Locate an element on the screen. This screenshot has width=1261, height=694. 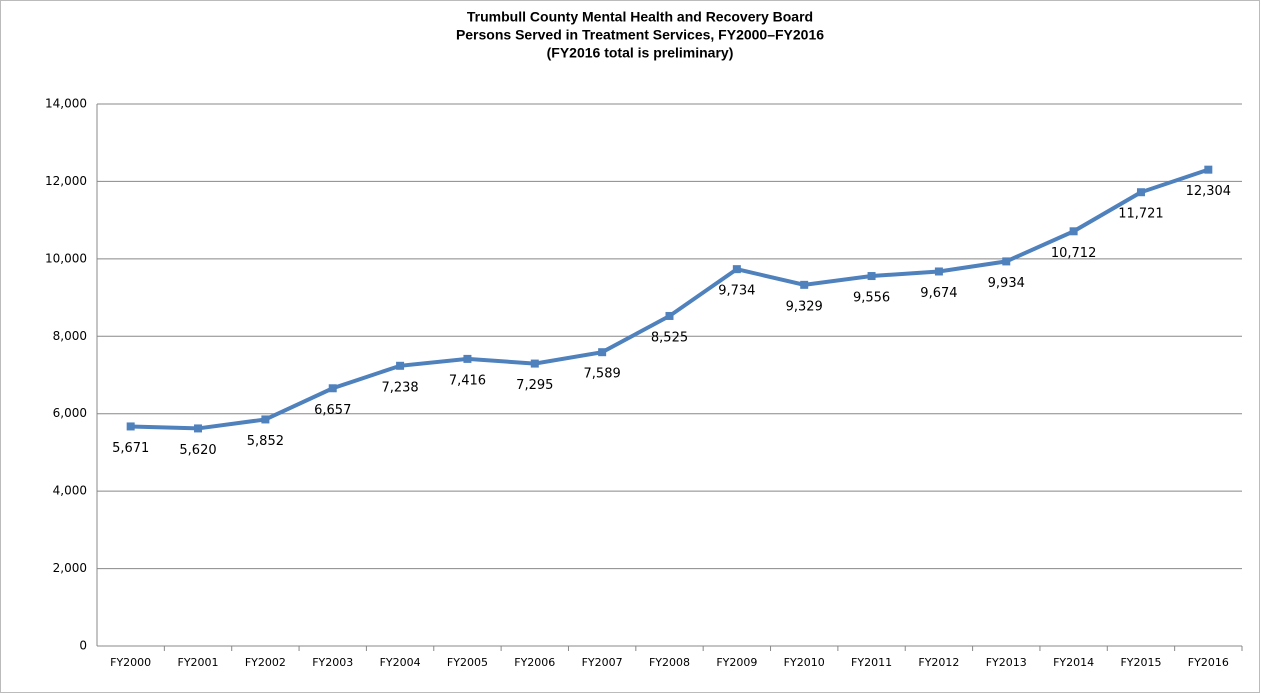
x-tick-label: FY2013 is located at coordinates (1006, 662).